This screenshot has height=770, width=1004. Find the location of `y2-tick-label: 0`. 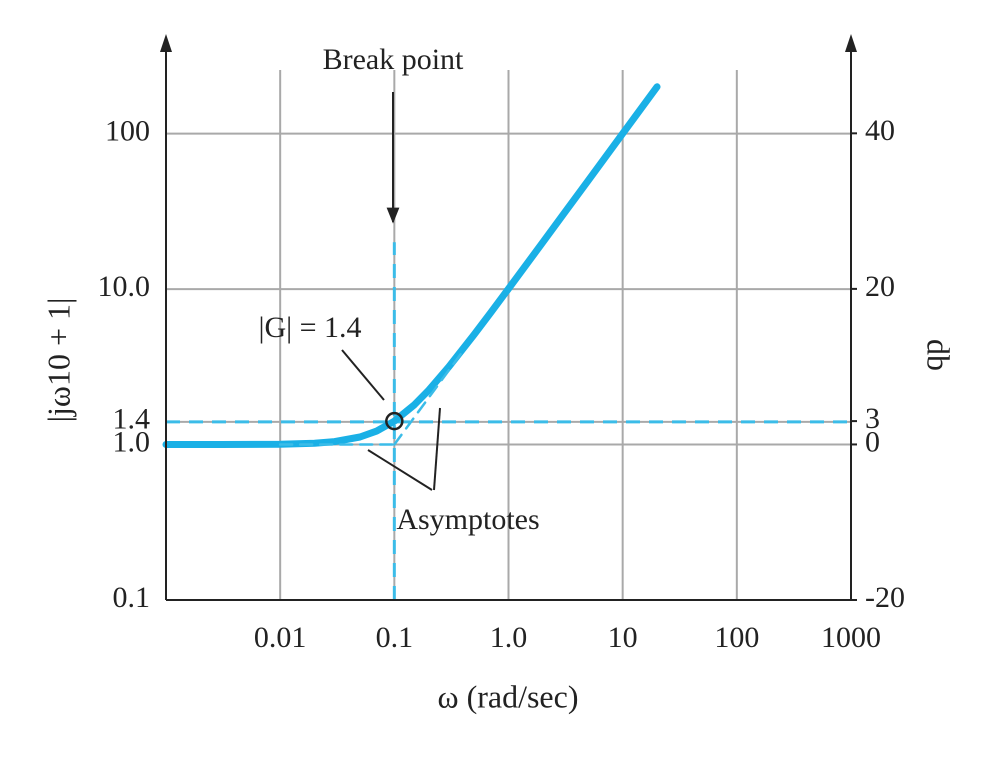

y2-tick-label: 0 is located at coordinates (872, 441).